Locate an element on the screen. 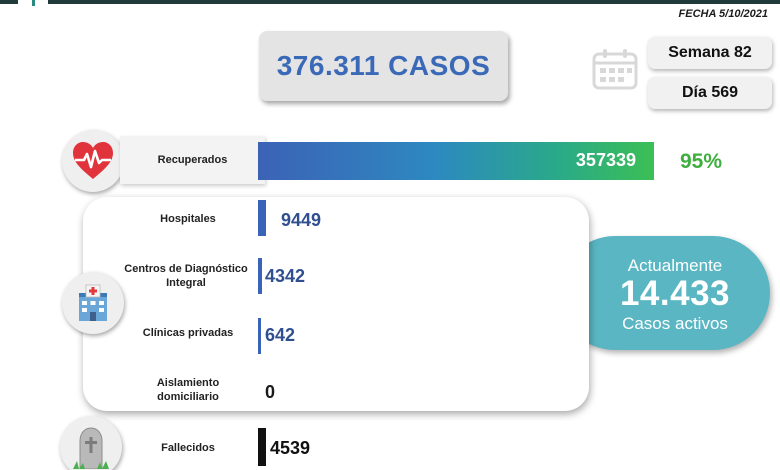 Image resolution: width=780 pixels, height=470 pixels. recovered-track: 357339 is located at coordinates (456, 161).